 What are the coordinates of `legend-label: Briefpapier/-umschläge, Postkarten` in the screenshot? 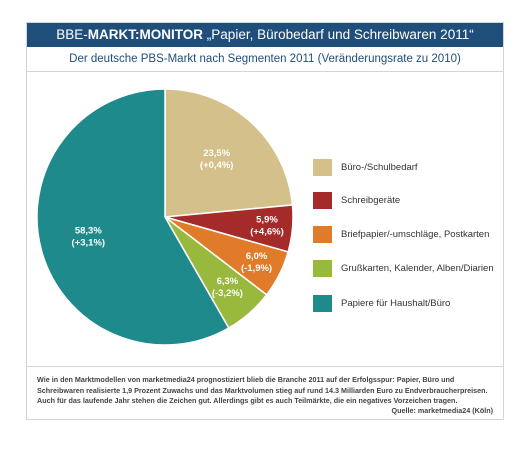 It's located at (415, 234).